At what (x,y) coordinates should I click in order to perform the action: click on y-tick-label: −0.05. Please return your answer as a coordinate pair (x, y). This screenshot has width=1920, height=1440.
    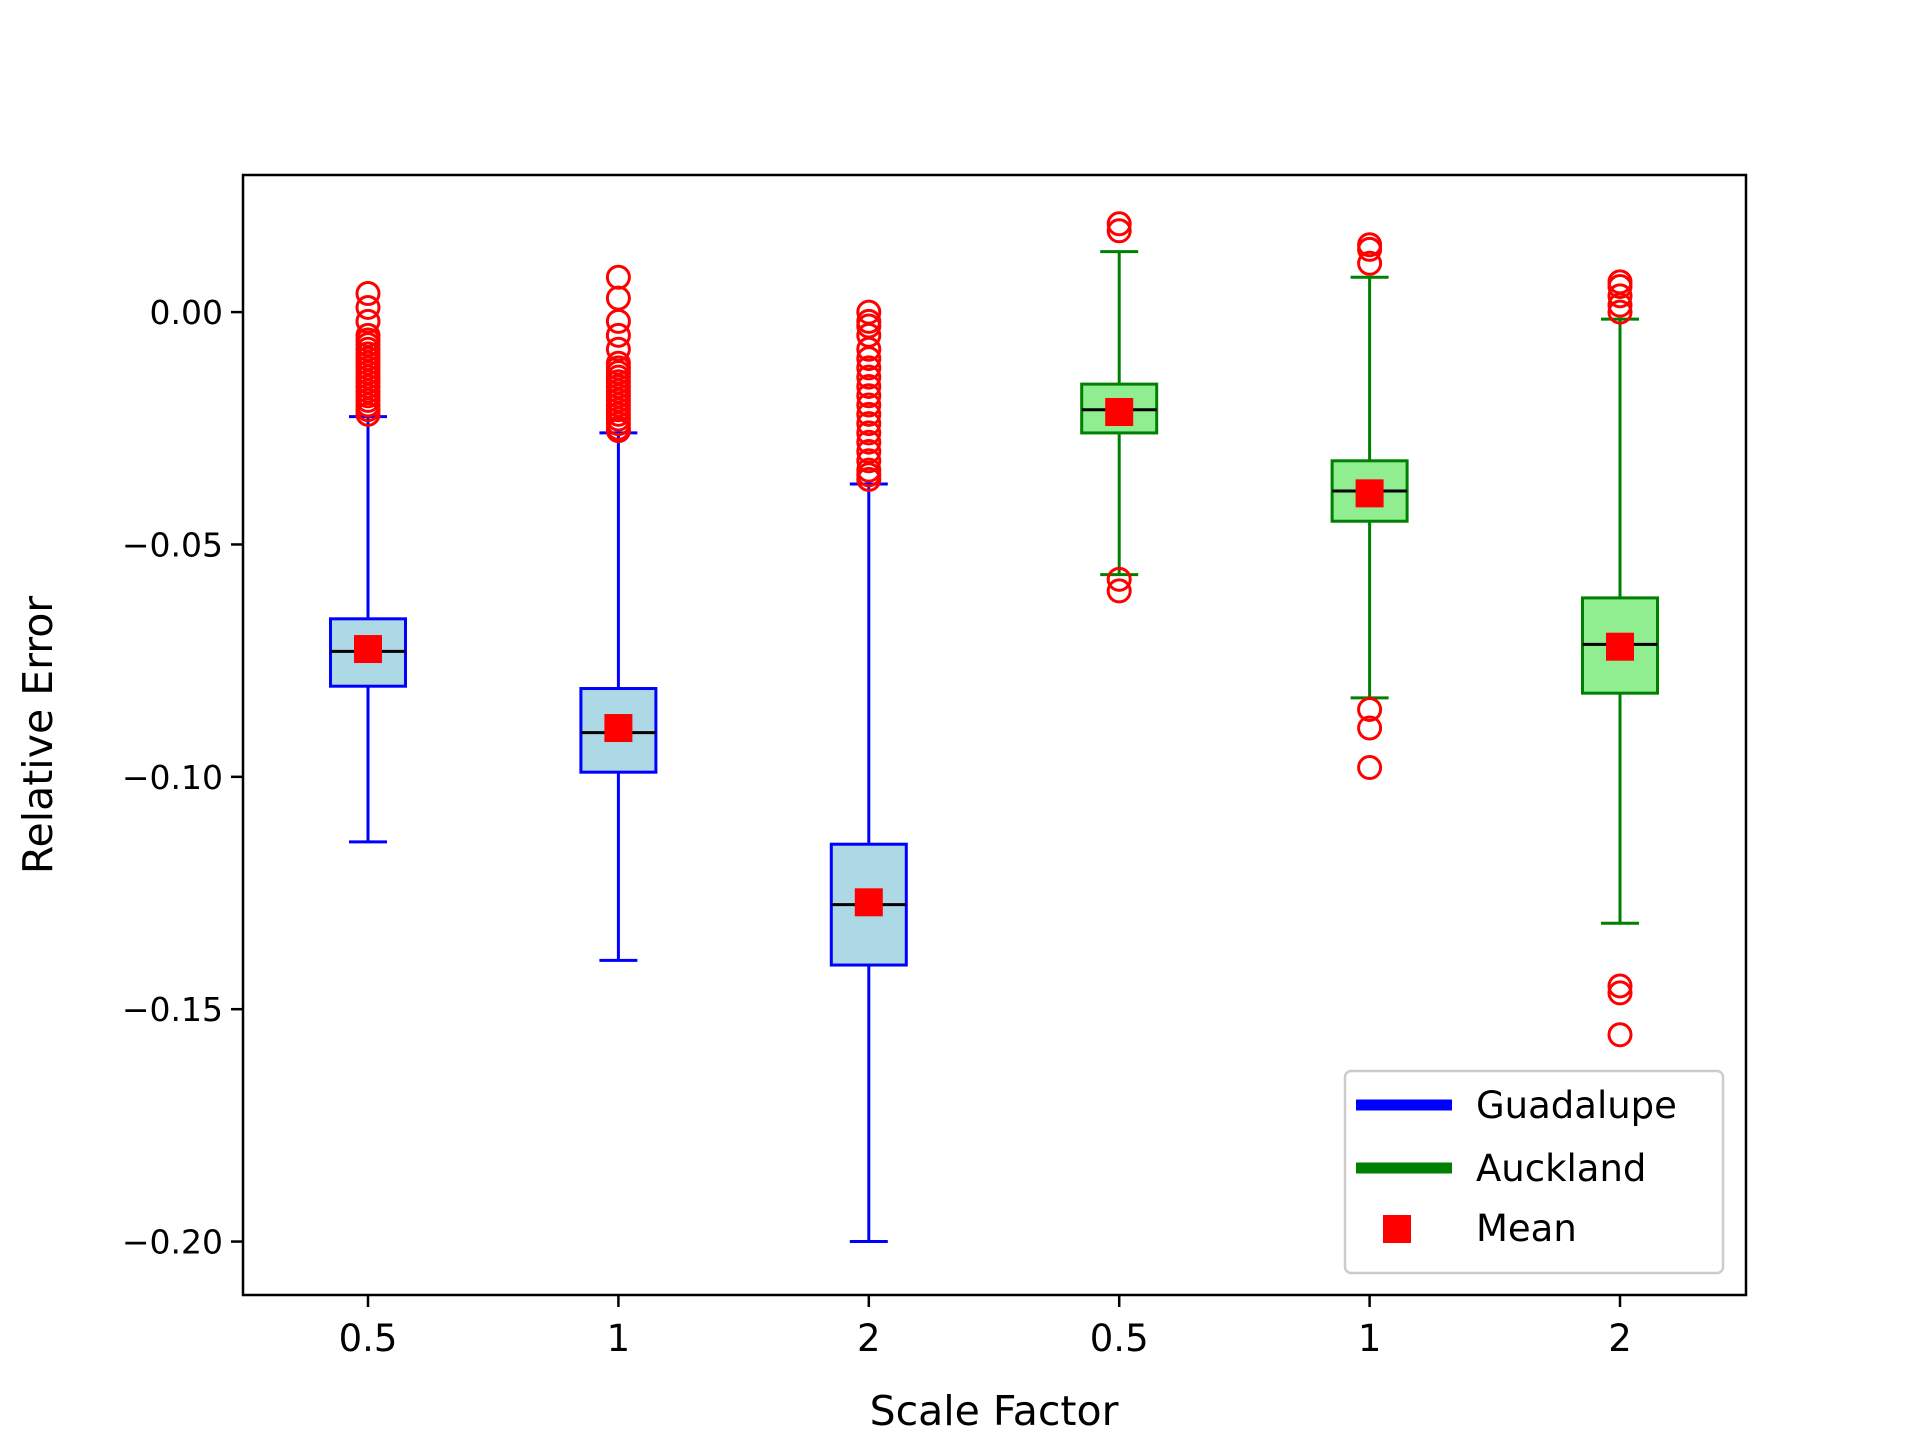
    Looking at the image, I should click on (172, 544).